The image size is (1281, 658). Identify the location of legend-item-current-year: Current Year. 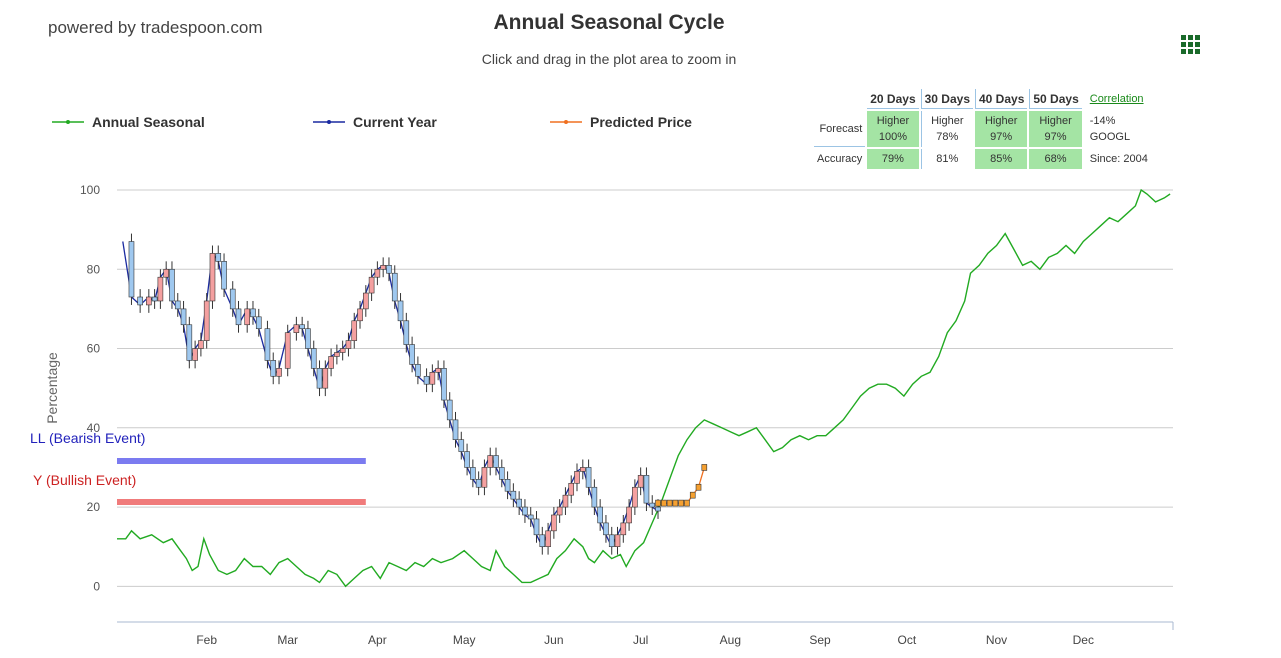
(375, 122).